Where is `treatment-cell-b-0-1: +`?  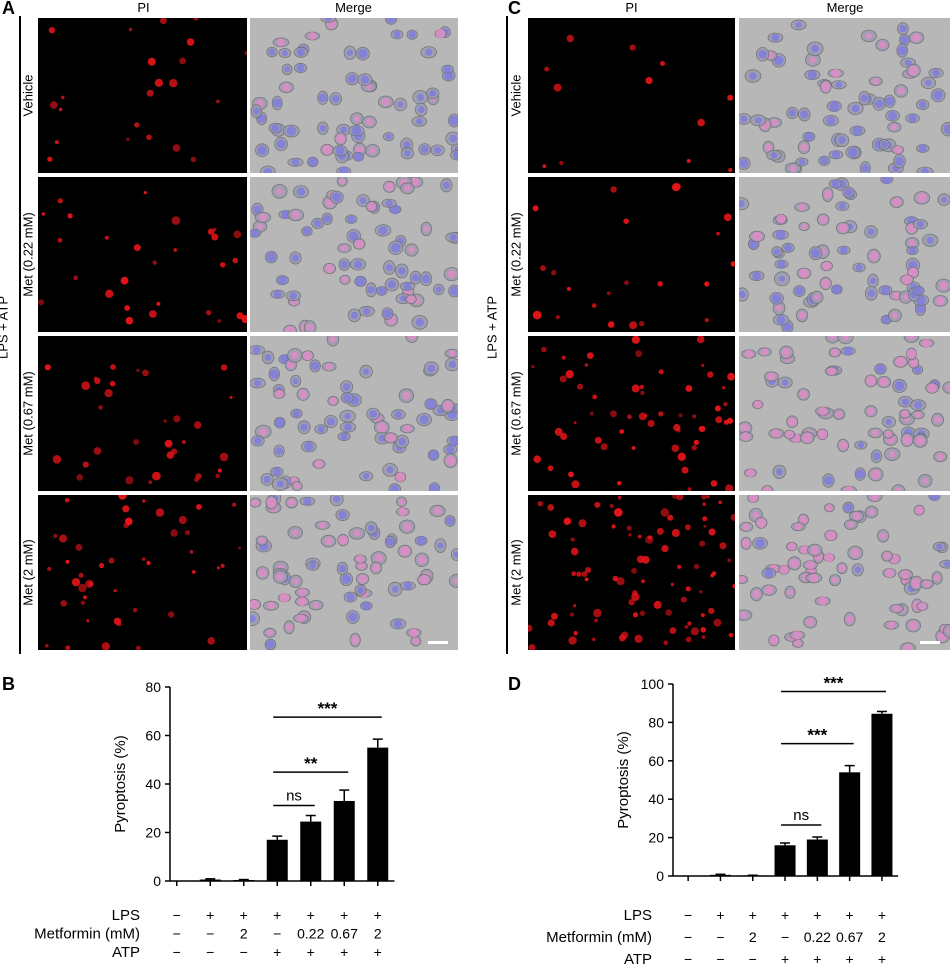
treatment-cell-b-0-1: + is located at coordinates (210, 915).